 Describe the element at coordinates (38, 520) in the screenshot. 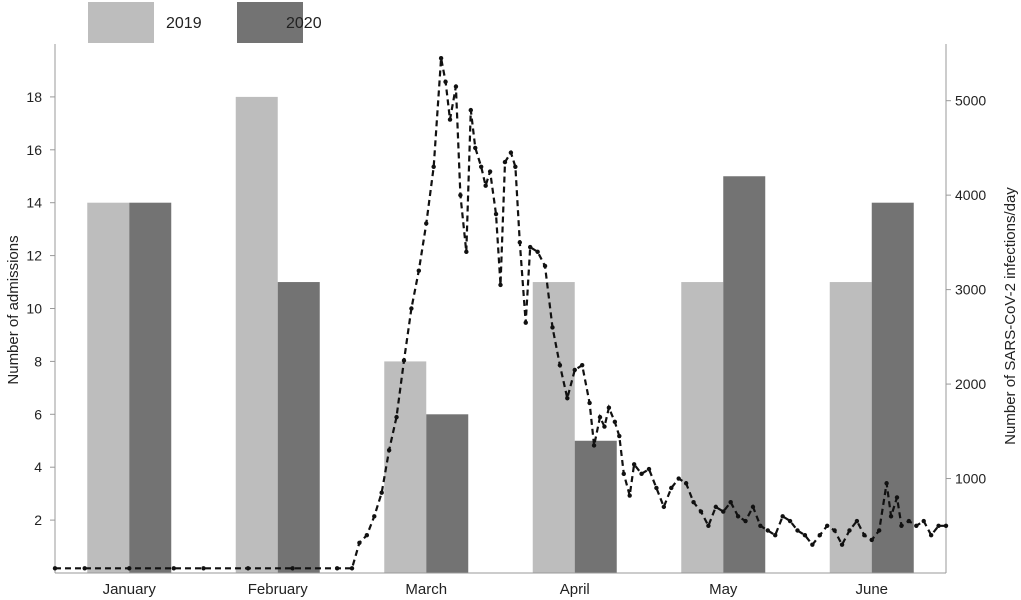

I see `left-tick-label: 2` at that location.